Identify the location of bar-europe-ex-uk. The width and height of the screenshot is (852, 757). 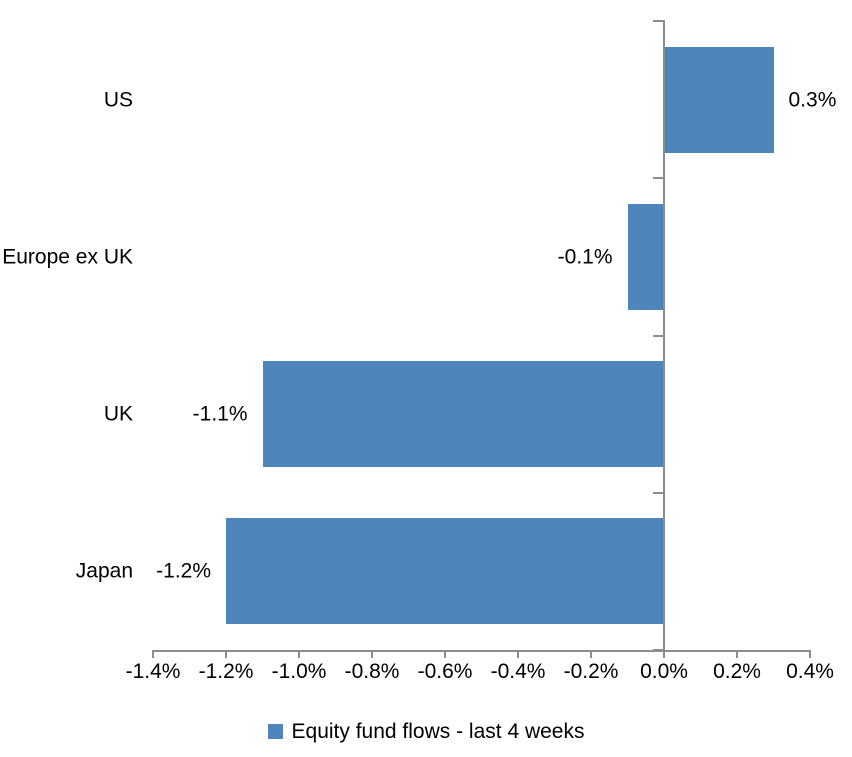
(645, 256).